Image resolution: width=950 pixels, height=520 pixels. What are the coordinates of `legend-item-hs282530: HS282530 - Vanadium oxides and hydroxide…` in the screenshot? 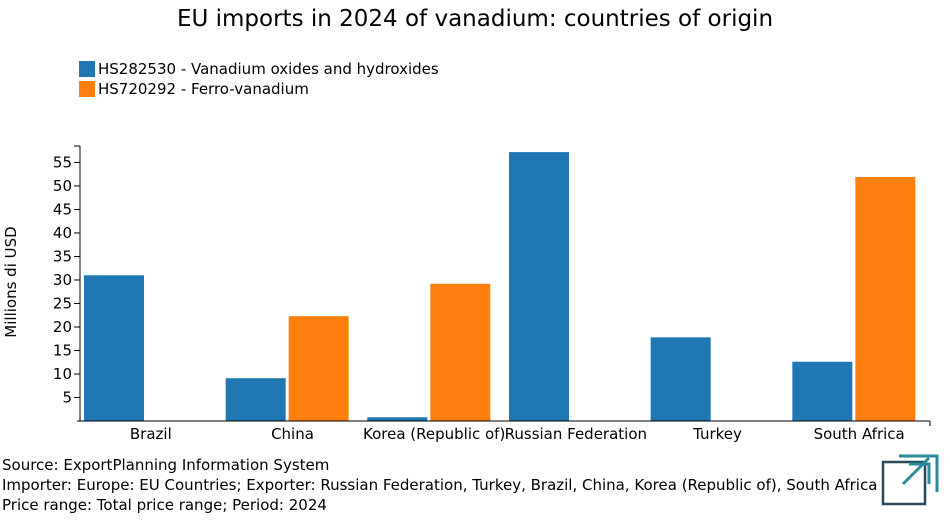 It's located at (259, 69).